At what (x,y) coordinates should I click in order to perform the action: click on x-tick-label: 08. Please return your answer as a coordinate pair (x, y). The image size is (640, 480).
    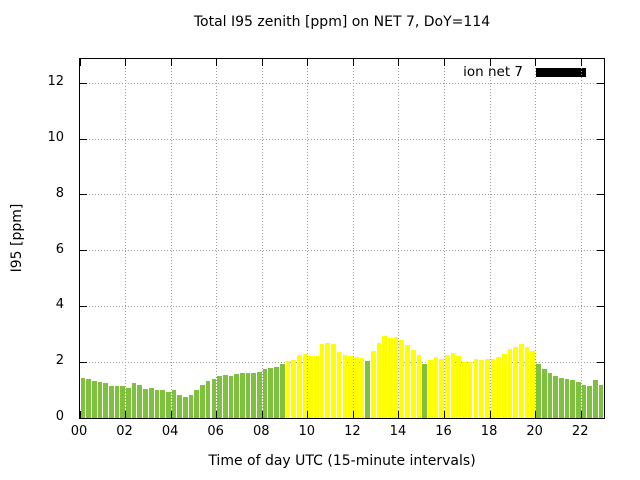
    Looking at the image, I should click on (261, 431).